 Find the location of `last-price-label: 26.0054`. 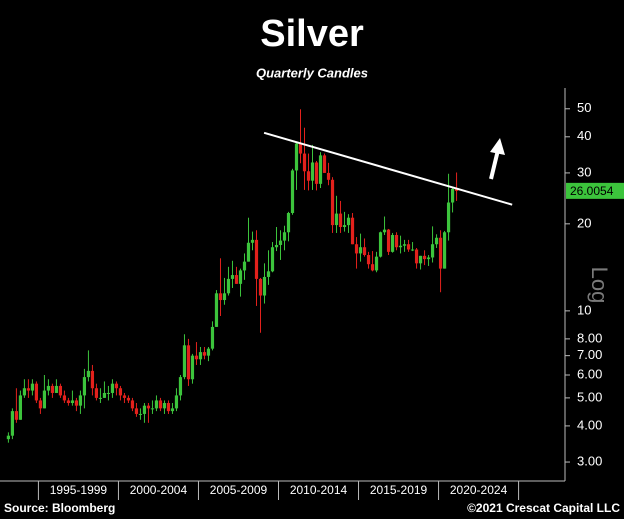

last-price-label: 26.0054 is located at coordinates (592, 191).